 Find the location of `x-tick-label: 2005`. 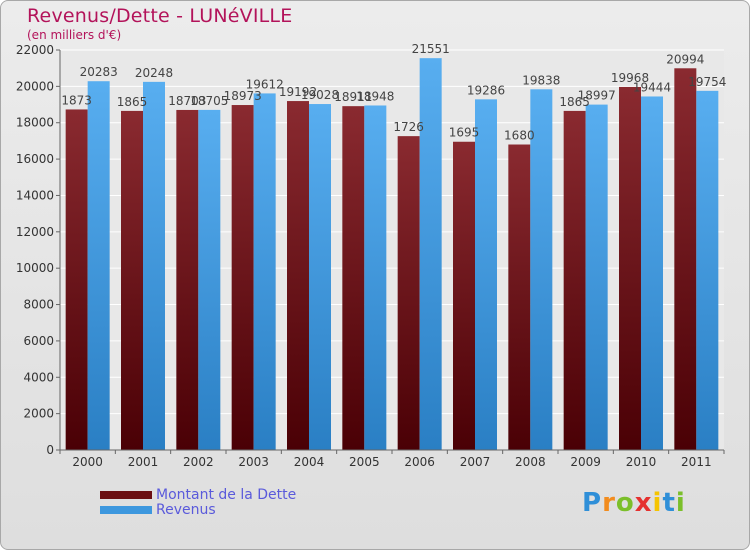

x-tick-label: 2005 is located at coordinates (364, 462).